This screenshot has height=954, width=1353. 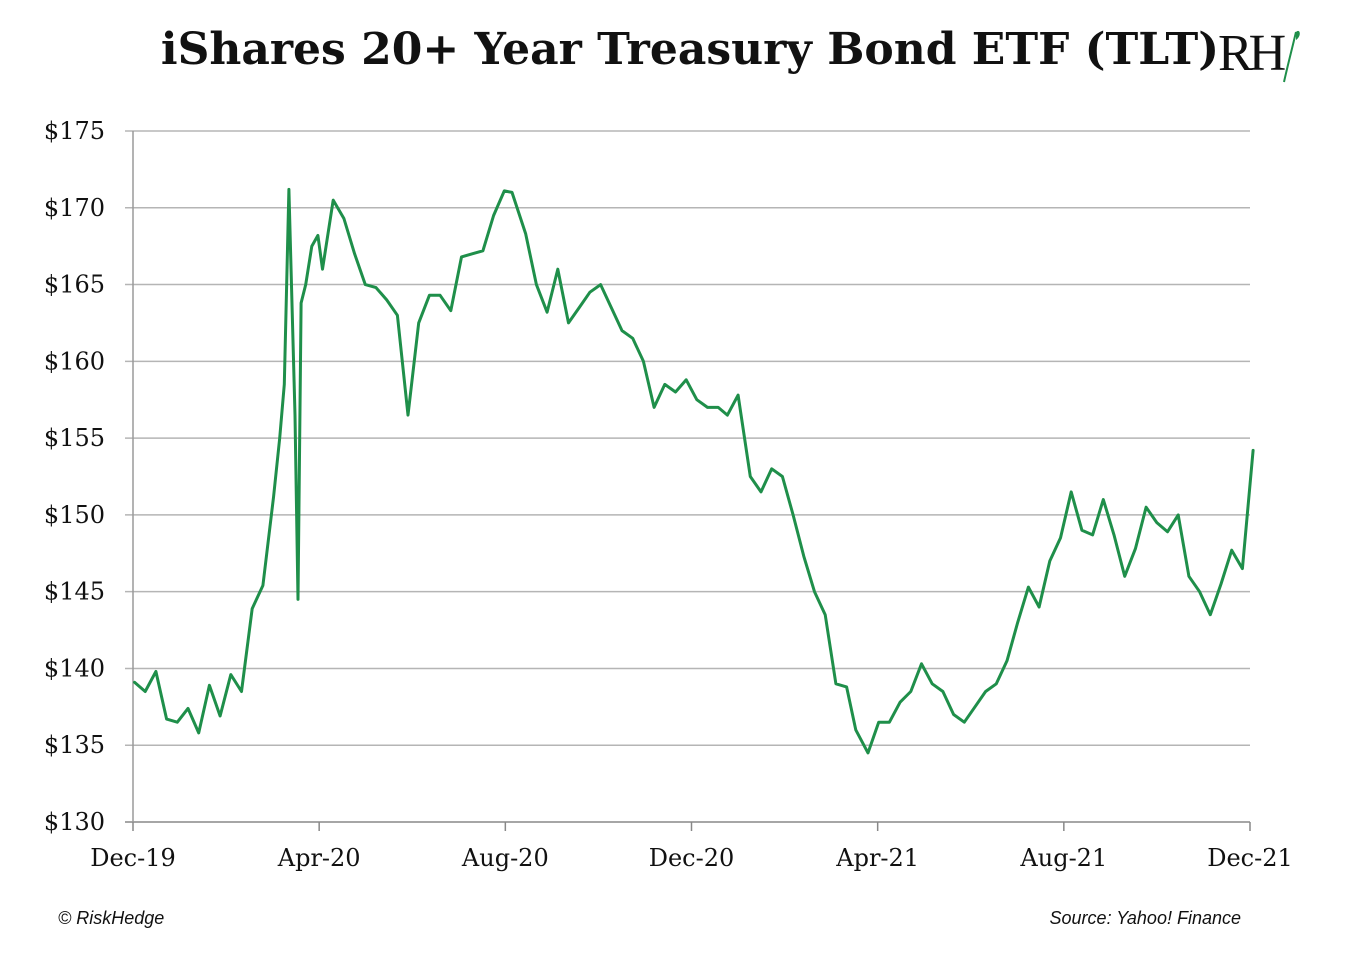 I want to click on credit-text: © RiskHedge, so click(x=111, y=918).